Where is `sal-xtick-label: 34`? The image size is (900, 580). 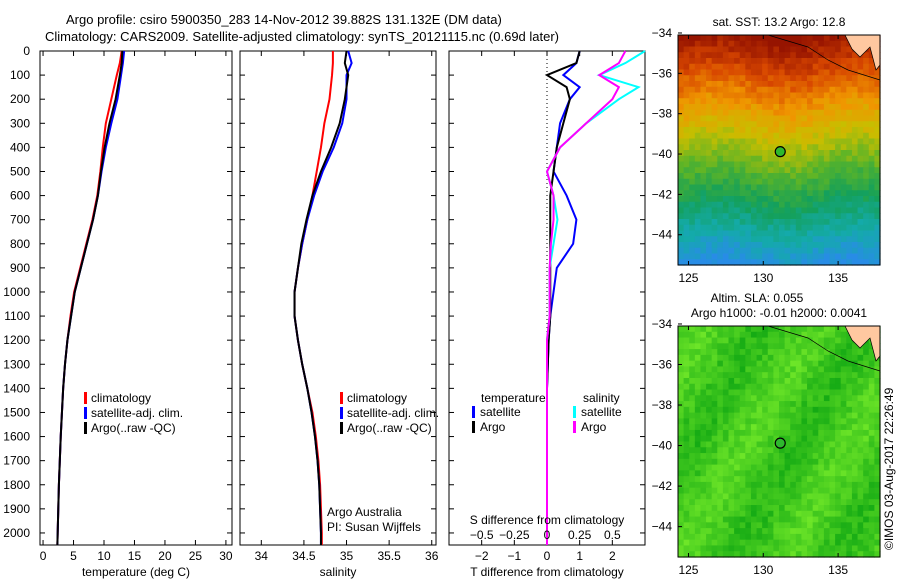 sal-xtick-label: 34 is located at coordinates (262, 556).